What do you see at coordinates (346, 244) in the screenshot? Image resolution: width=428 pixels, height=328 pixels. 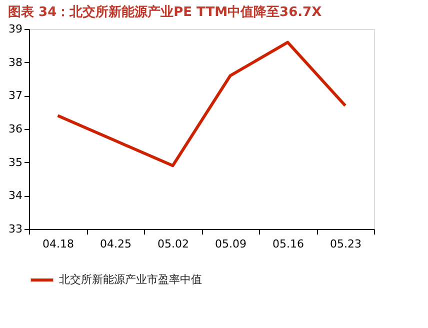 I see `x-tick-label: 05.23` at bounding box center [346, 244].